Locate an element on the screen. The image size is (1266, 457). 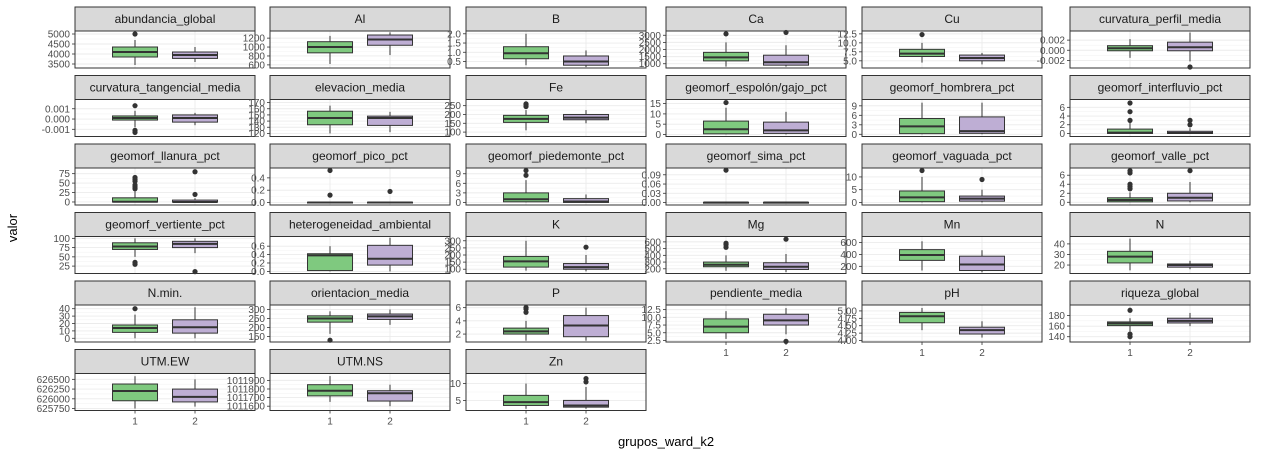
panel-border-mn is located at coordinates (952, 255).